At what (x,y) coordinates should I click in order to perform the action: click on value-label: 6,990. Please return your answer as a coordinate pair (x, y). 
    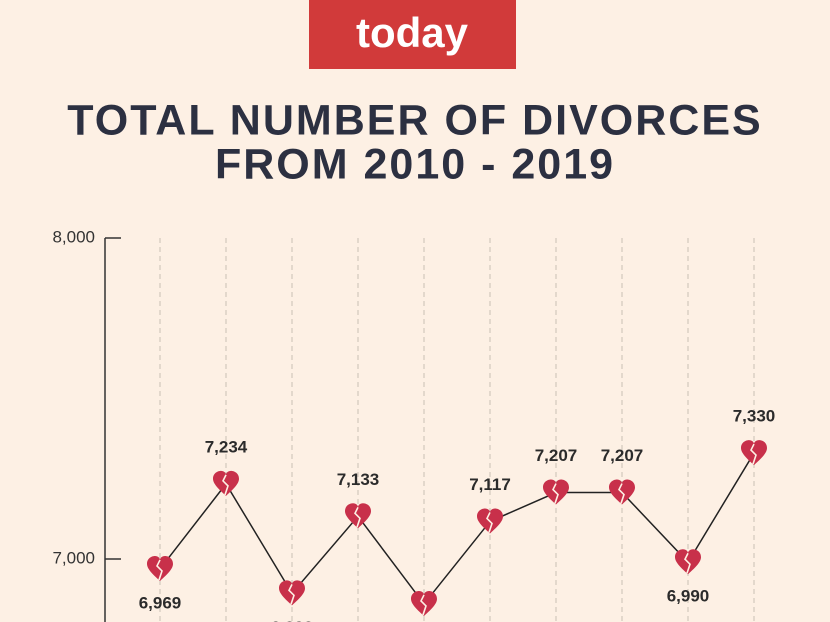
    Looking at the image, I should click on (688, 596).